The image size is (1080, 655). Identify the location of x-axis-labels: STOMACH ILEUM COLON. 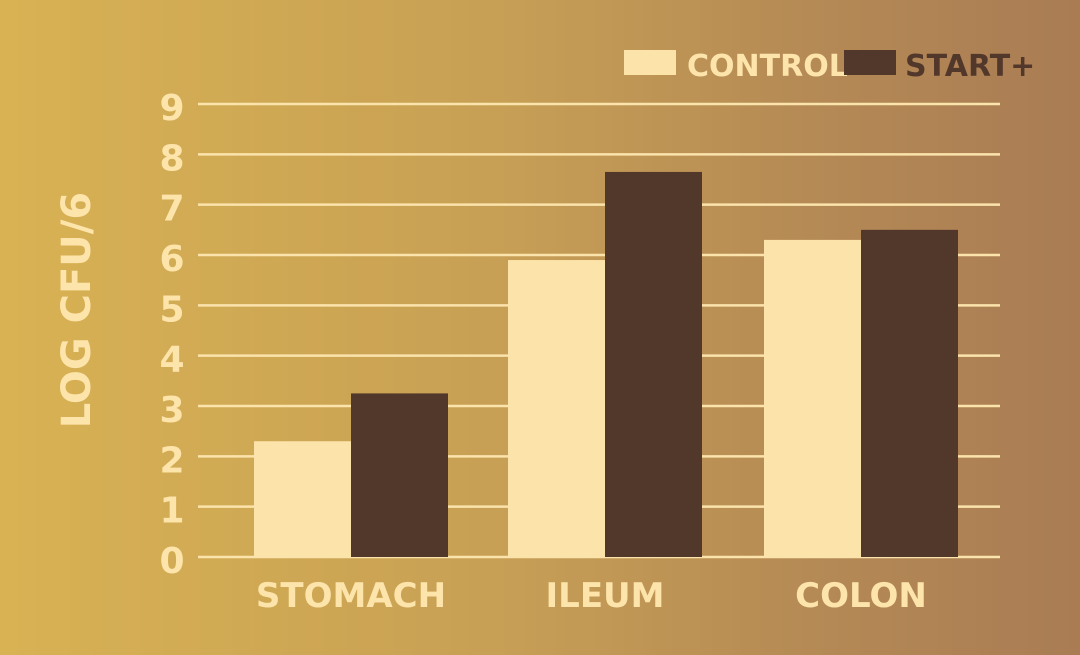
(591, 596).